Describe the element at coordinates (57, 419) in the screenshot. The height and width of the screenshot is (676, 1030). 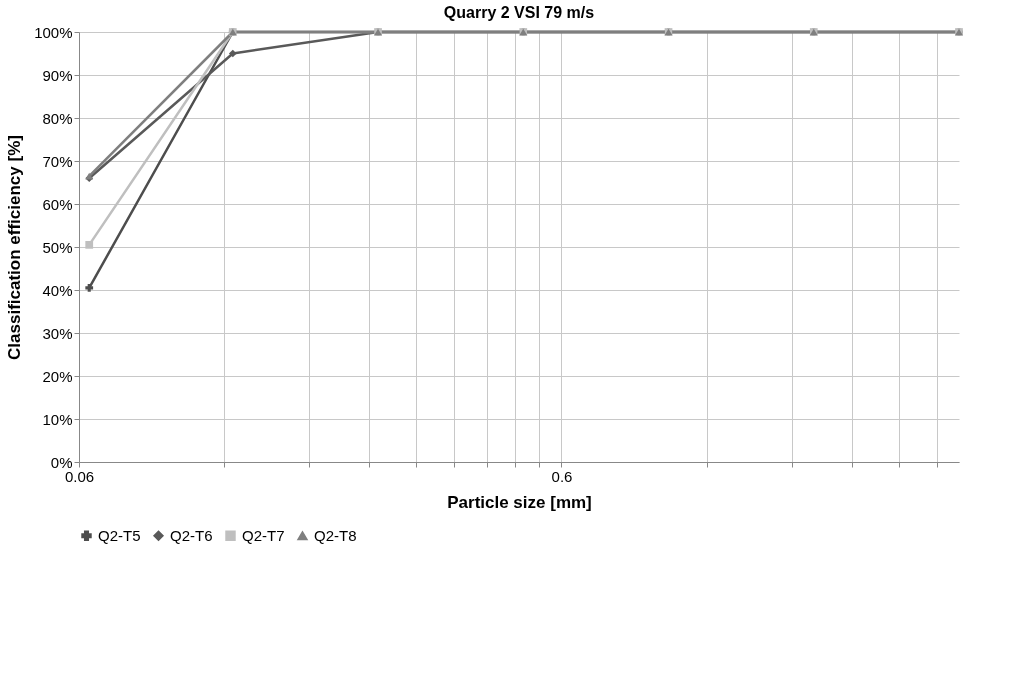
I see `y-tick-label: 10%` at that location.